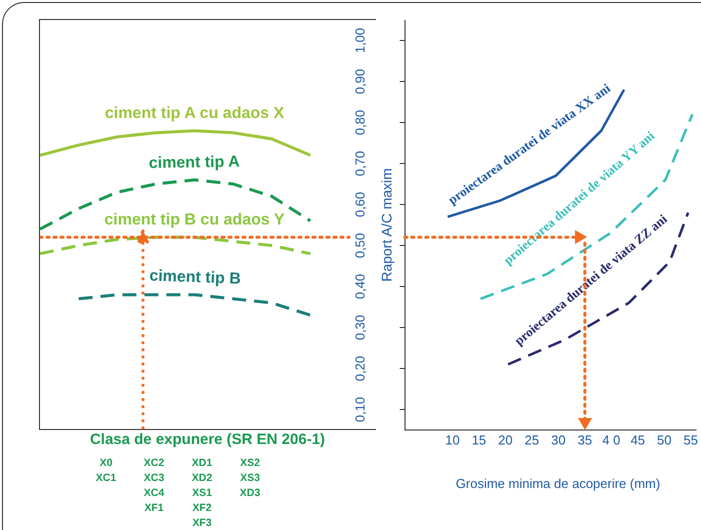 This screenshot has width=701, height=530. I want to click on y-tick-label: 0,80, so click(360, 123).